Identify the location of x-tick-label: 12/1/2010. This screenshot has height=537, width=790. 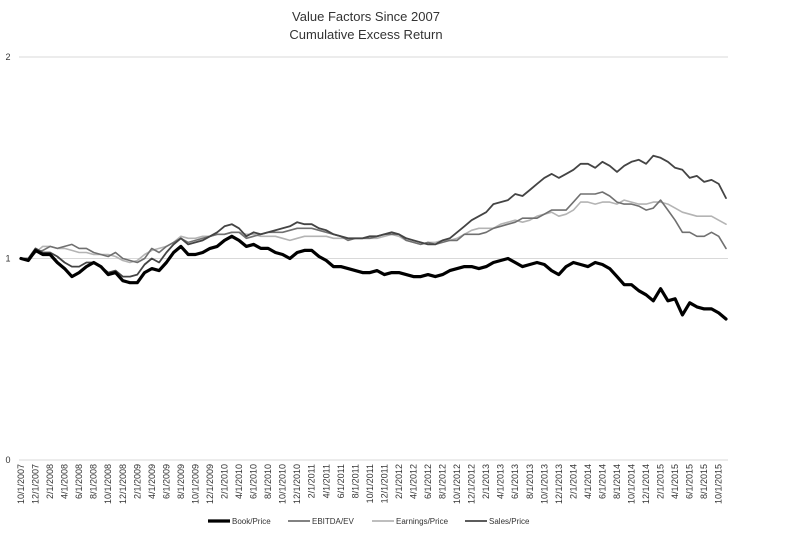
(297, 484).